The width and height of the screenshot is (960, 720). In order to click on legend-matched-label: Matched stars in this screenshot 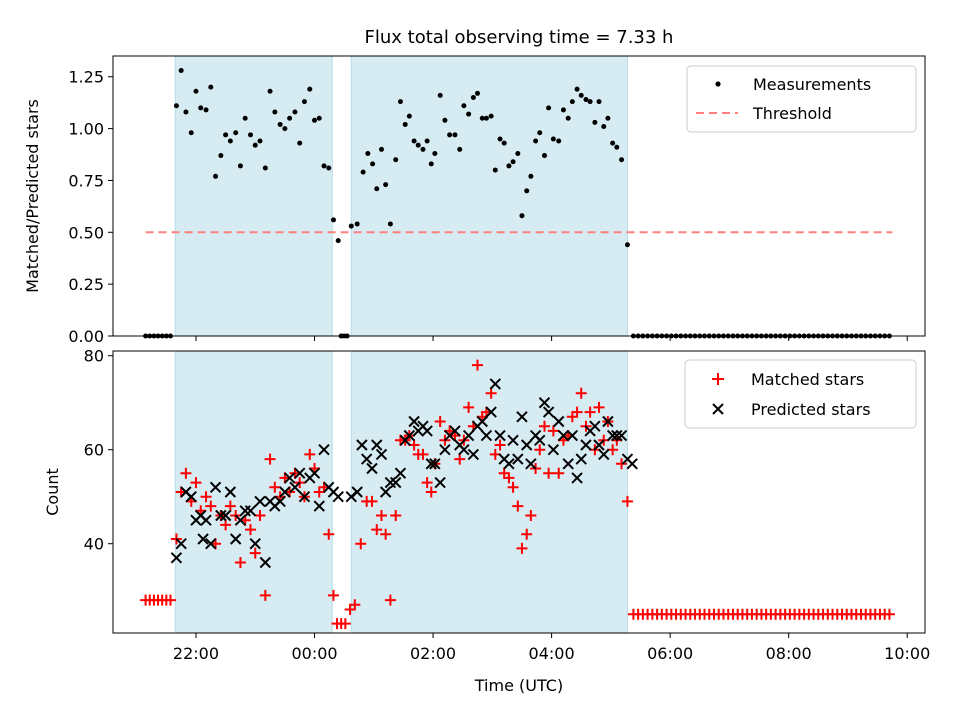, I will do `click(807, 379)`.